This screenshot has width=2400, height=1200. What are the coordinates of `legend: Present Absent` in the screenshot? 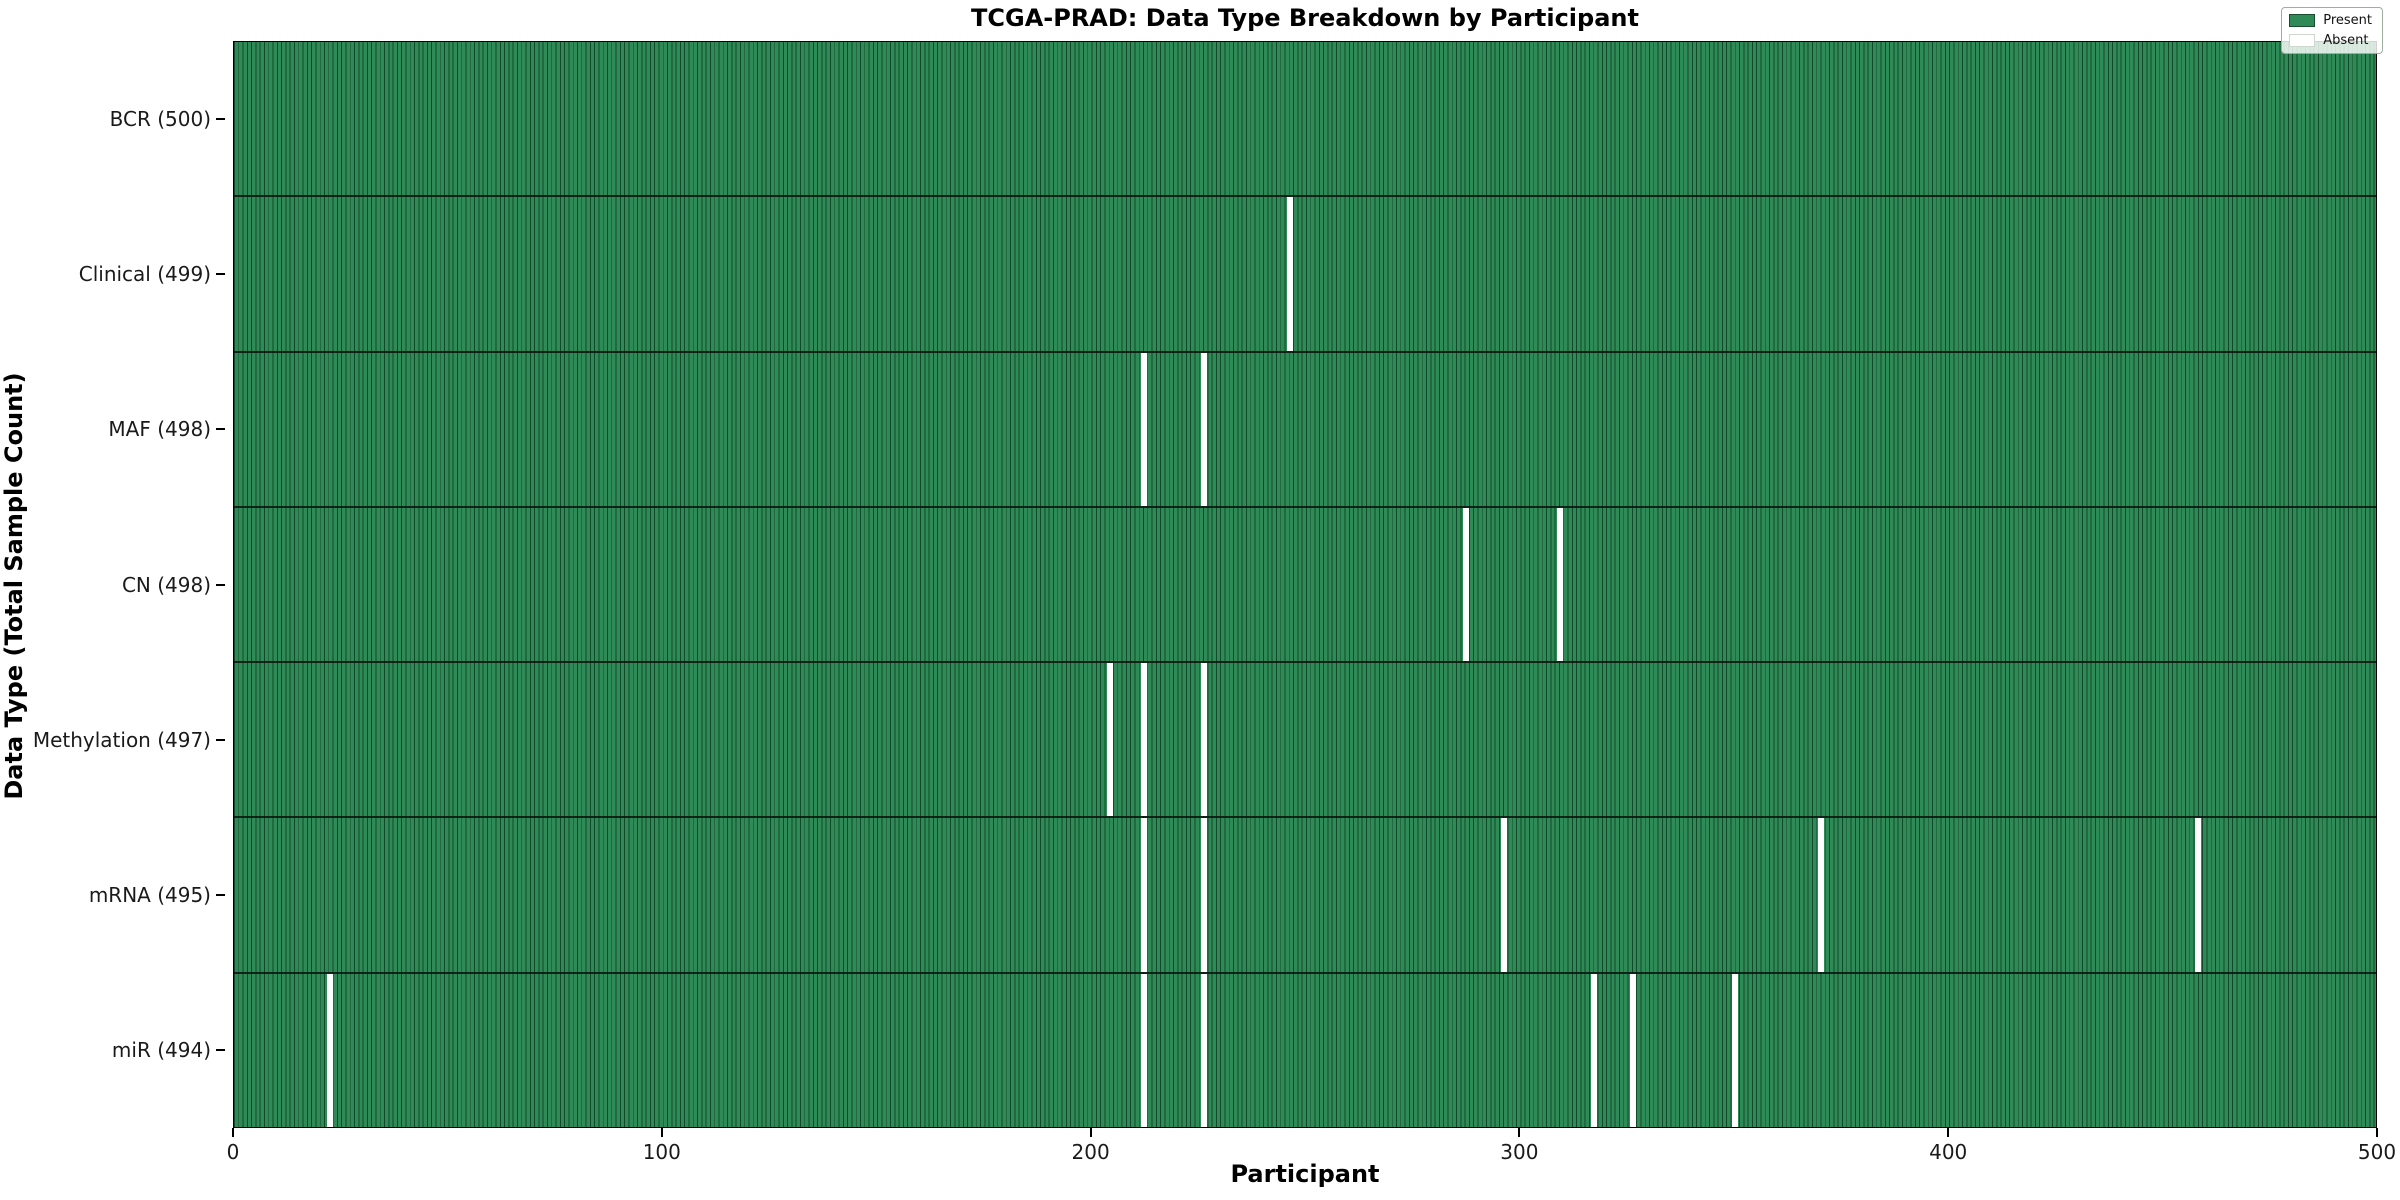 It's located at (2332, 30).